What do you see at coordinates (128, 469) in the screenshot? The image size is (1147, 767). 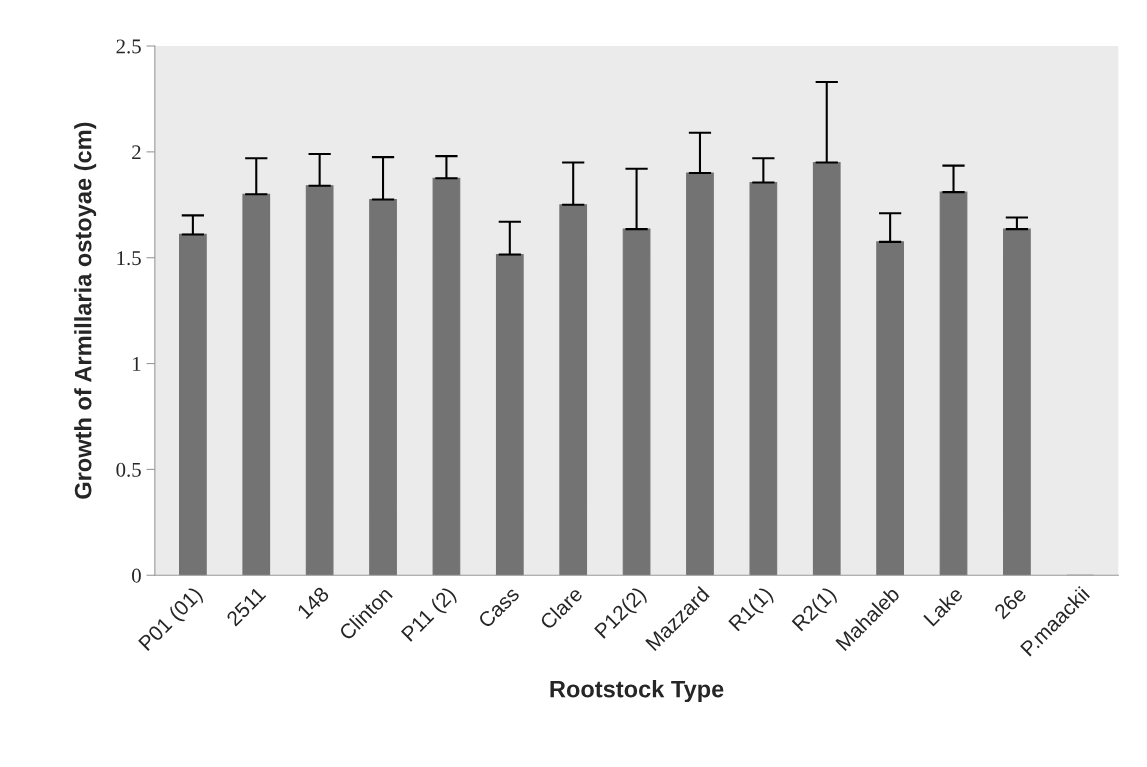 I see `y-tick-label: 0.5` at bounding box center [128, 469].